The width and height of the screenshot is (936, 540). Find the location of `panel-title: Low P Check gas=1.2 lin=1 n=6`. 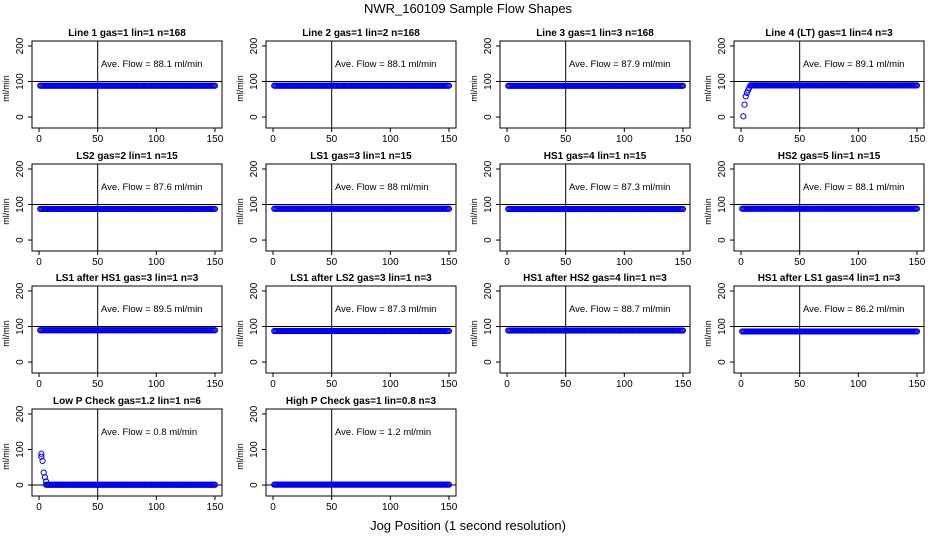

panel-title: Low P Check gas=1.2 lin=1 n=6 is located at coordinates (127, 401).